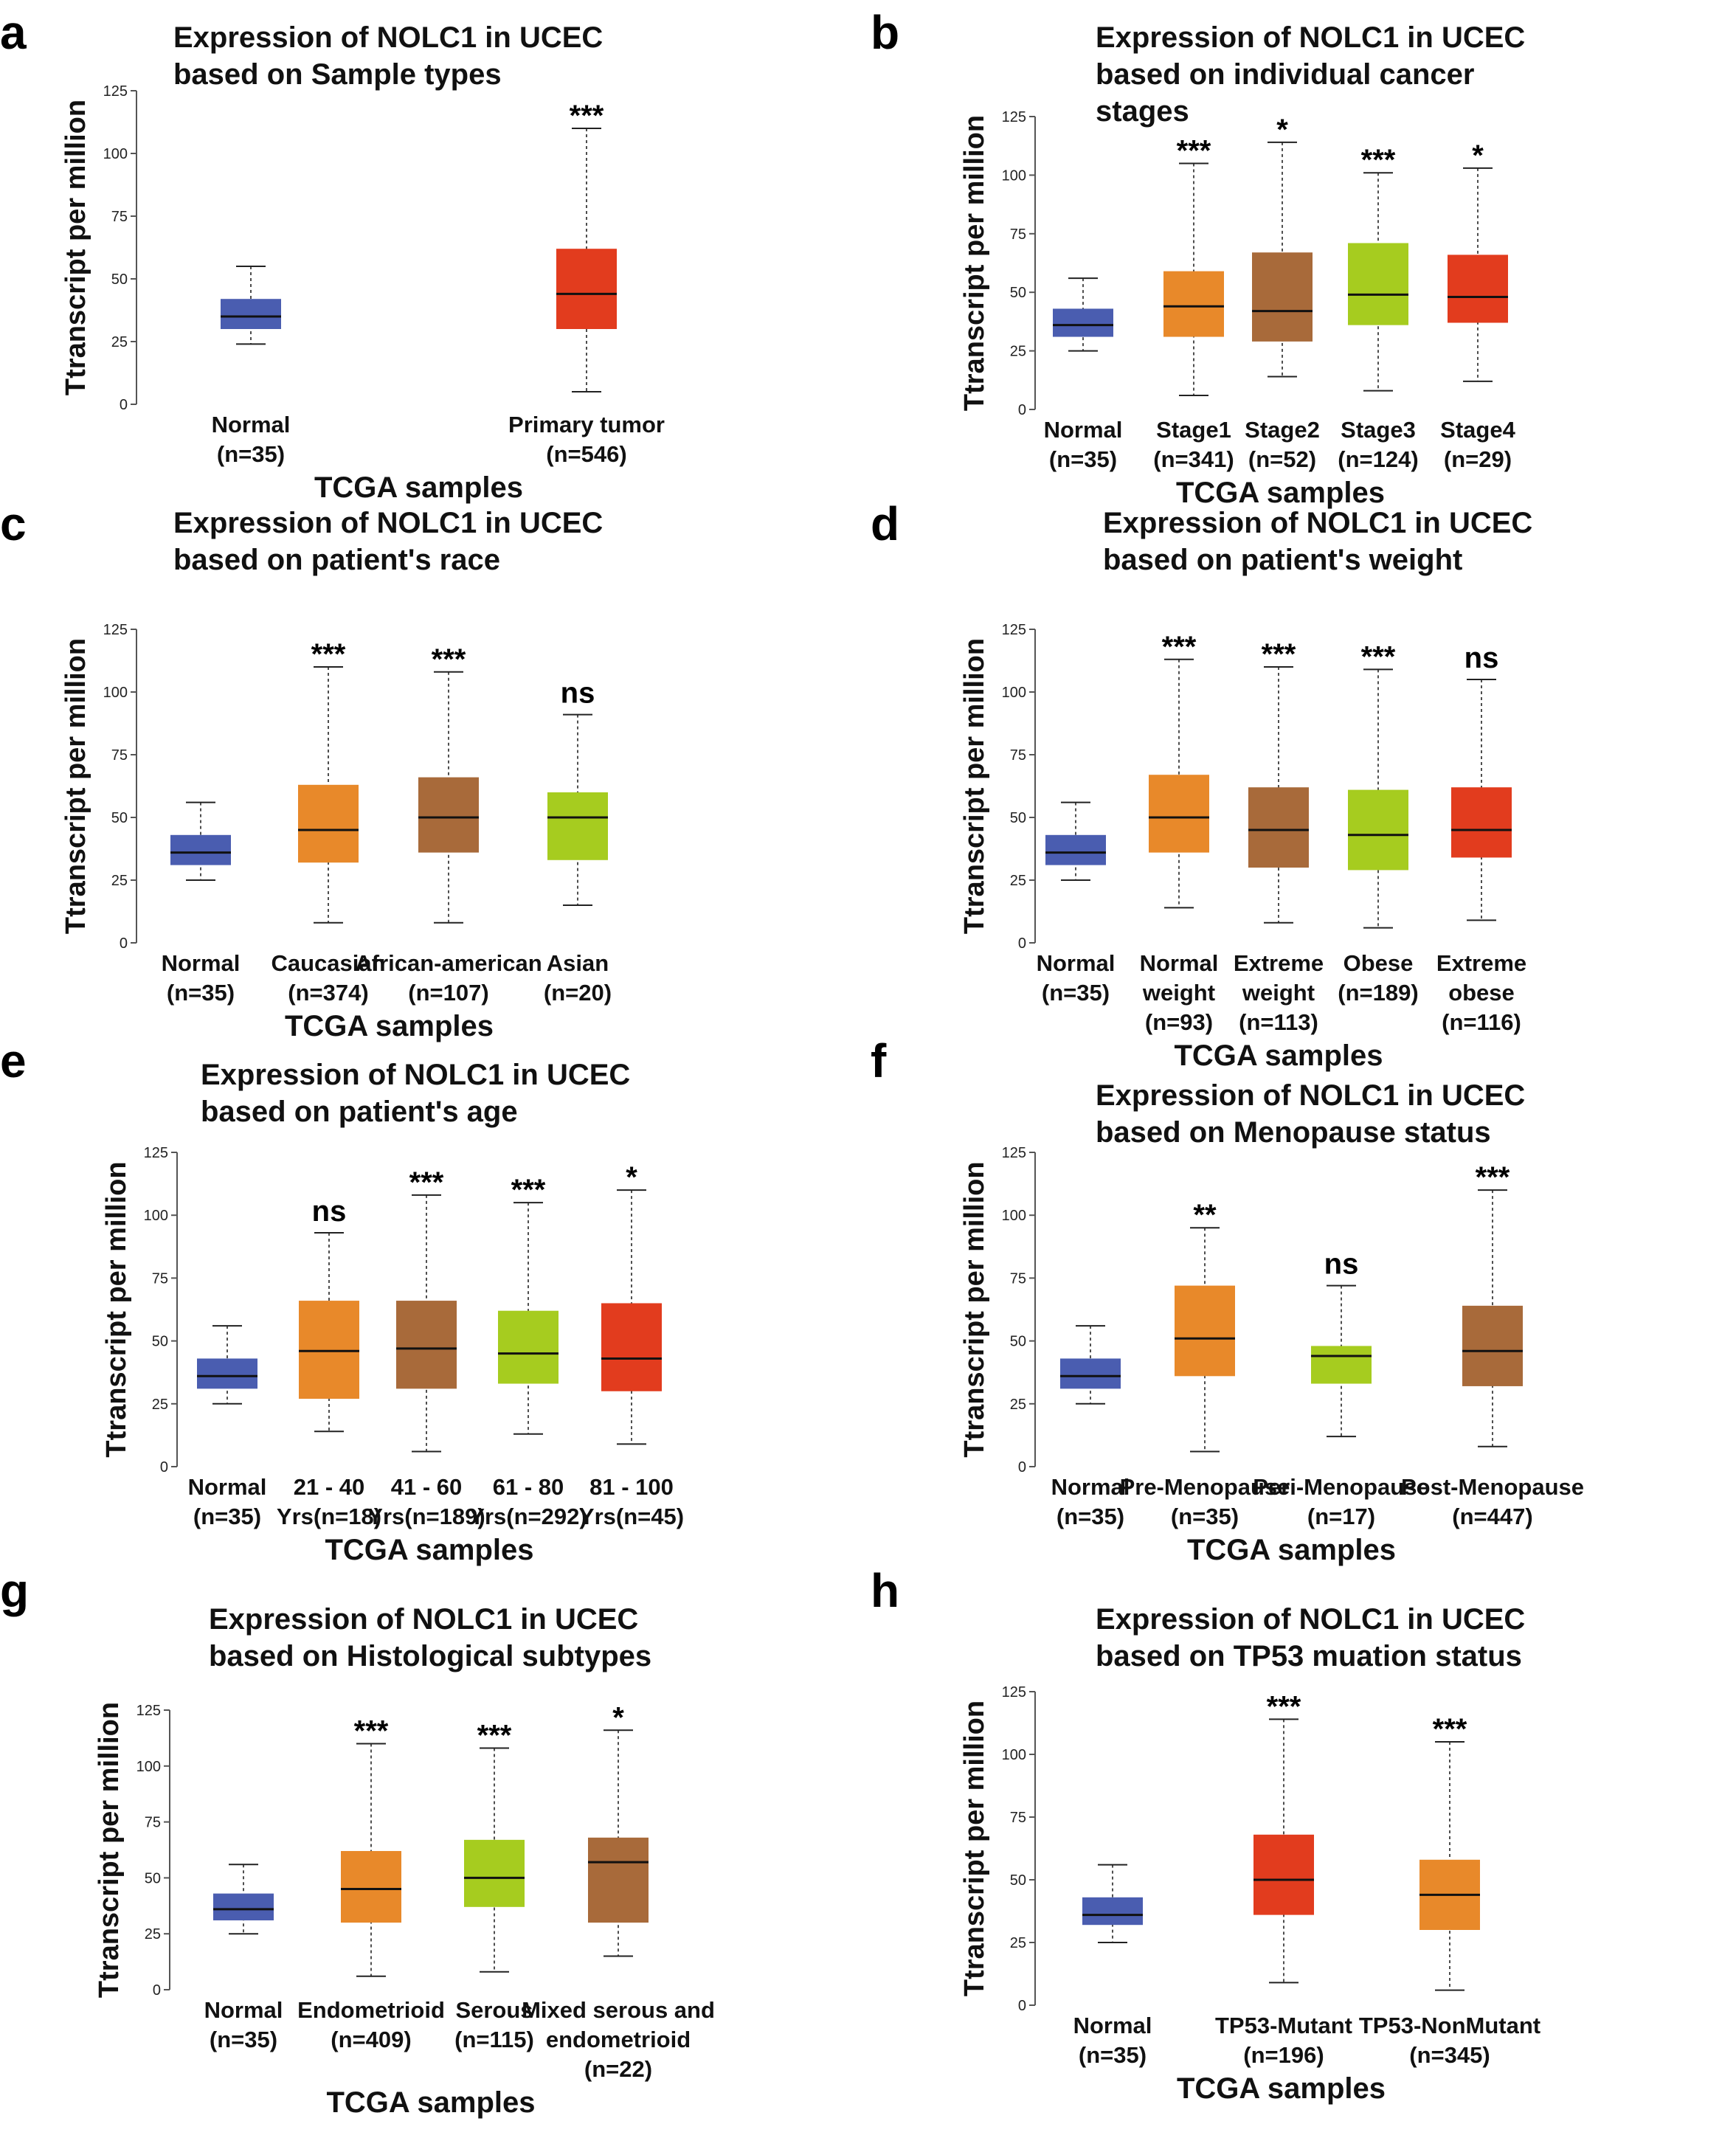 Image resolution: width=1736 pixels, height=2138 pixels. I want to click on box-1: *** Normal weight (n=93), so click(1179, 833).